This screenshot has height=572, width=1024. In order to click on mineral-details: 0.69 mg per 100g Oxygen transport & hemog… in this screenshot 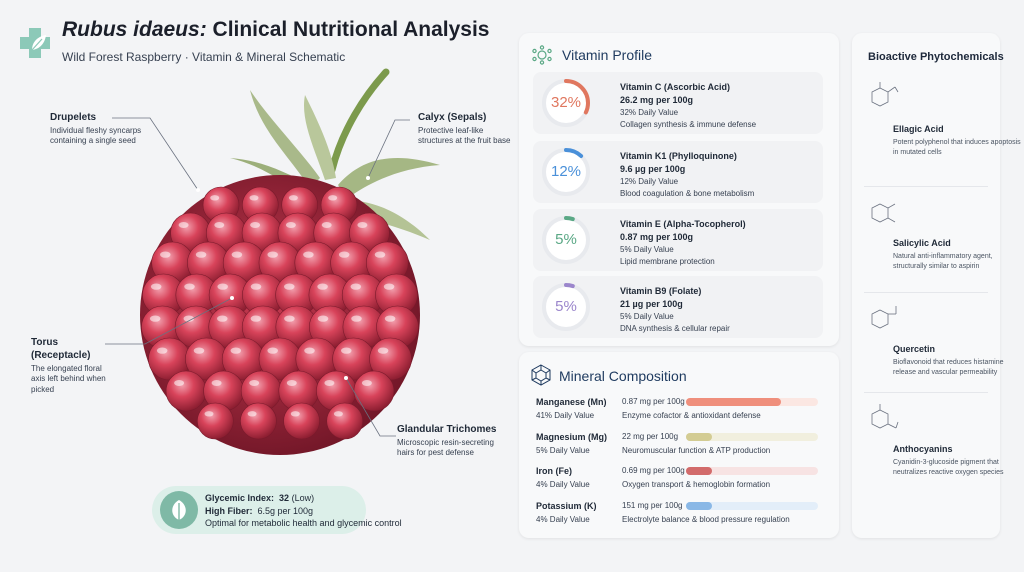, I will do `click(696, 477)`.